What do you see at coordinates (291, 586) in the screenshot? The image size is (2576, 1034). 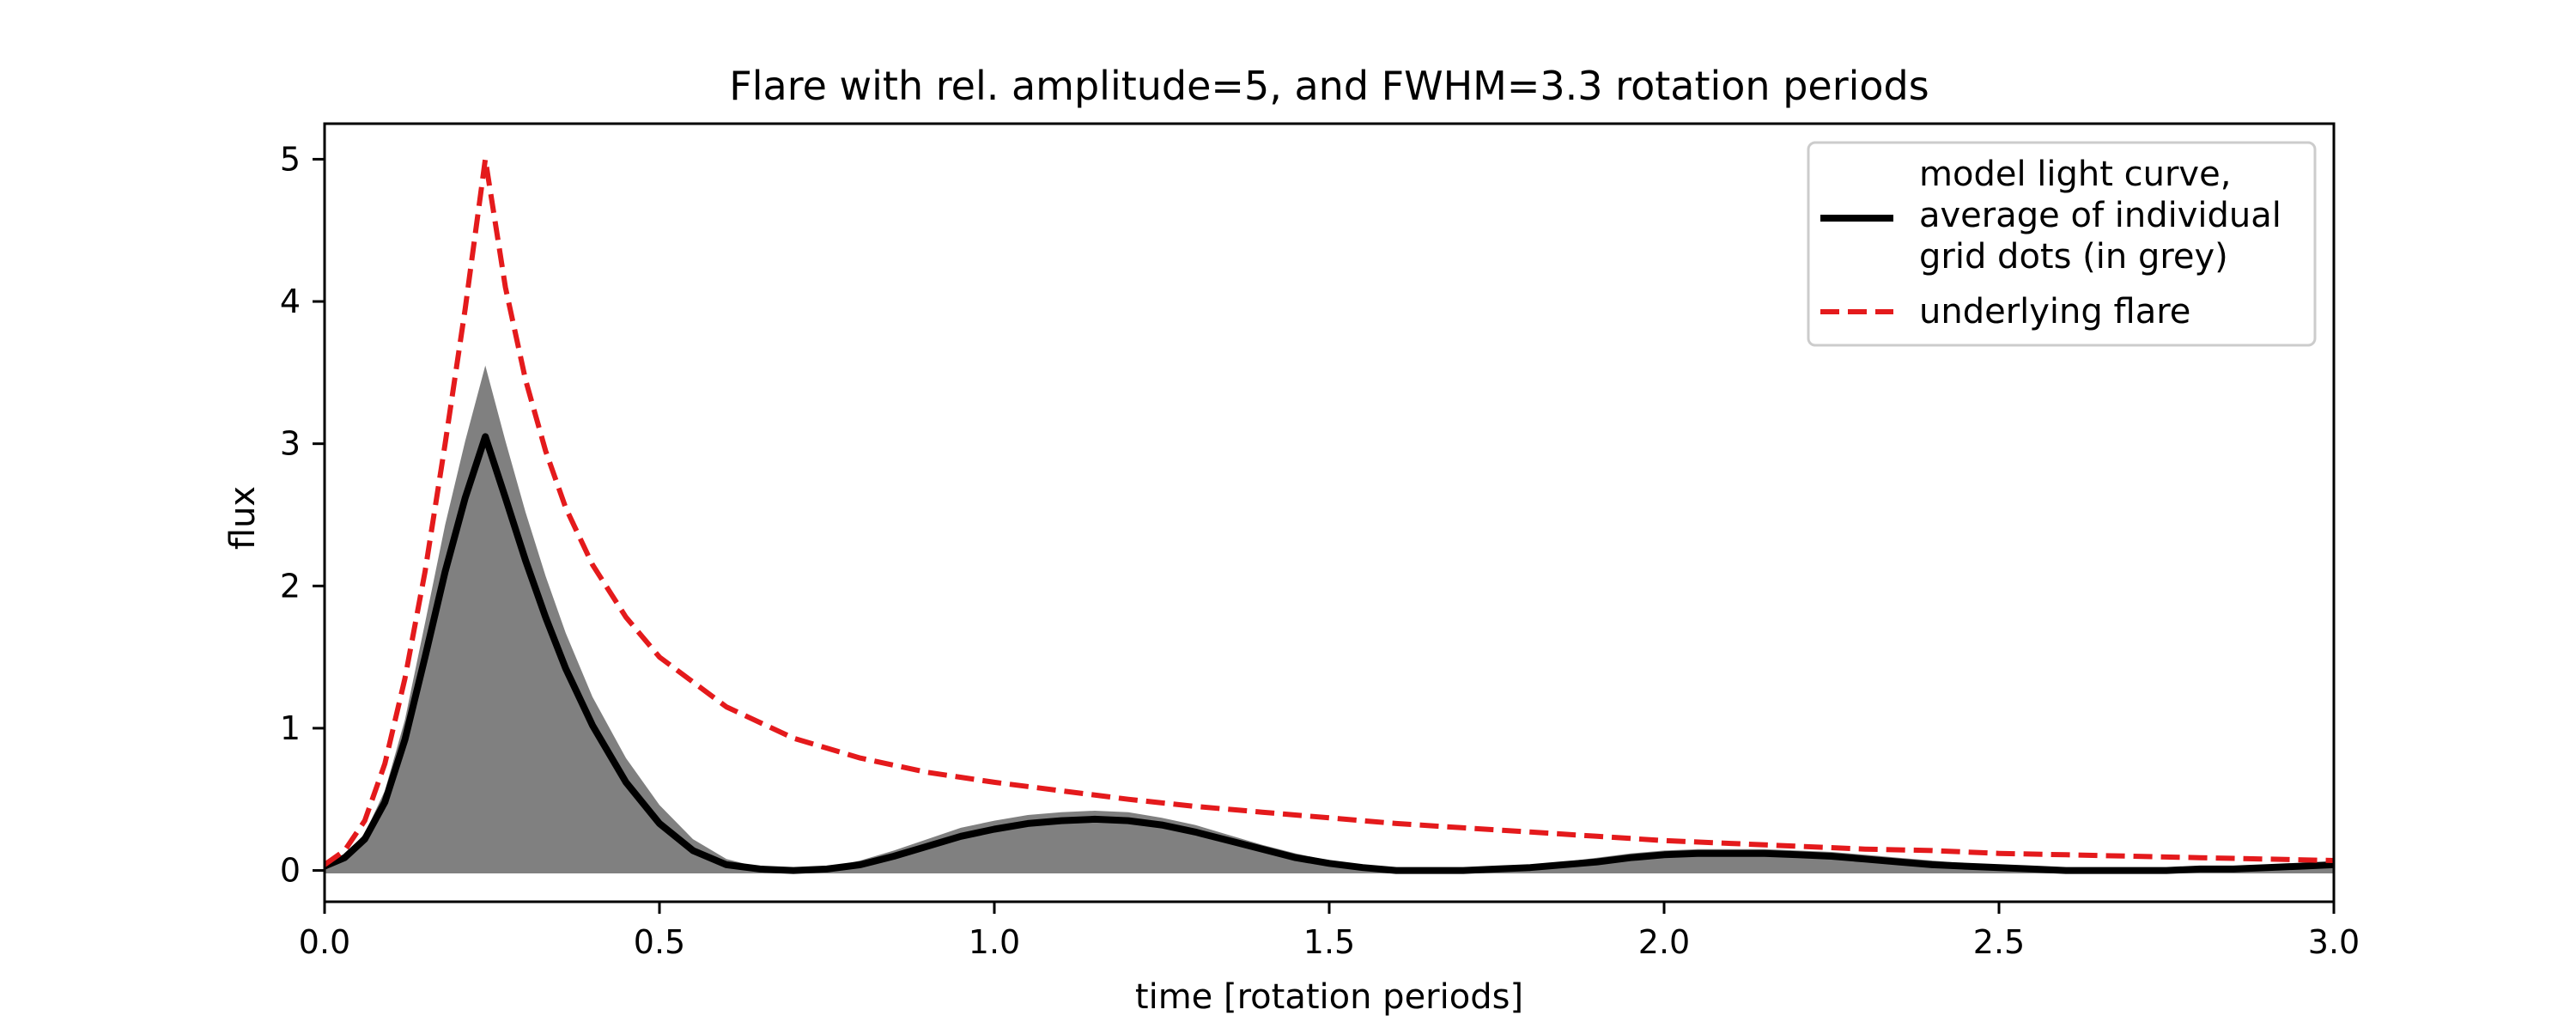 I see `y-tick-label: 2` at bounding box center [291, 586].